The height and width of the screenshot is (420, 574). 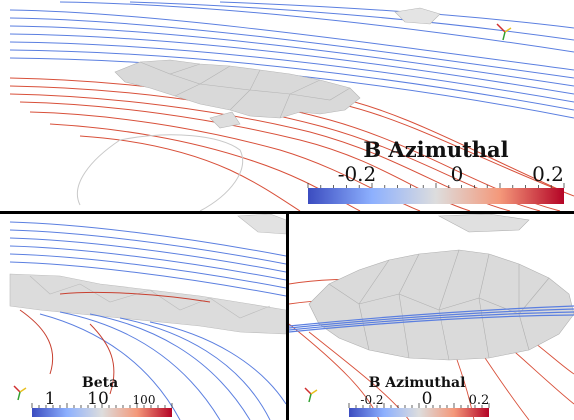 What do you see at coordinates (144, 400) in the screenshot?
I see `colorbar-tick-label: 100` at bounding box center [144, 400].